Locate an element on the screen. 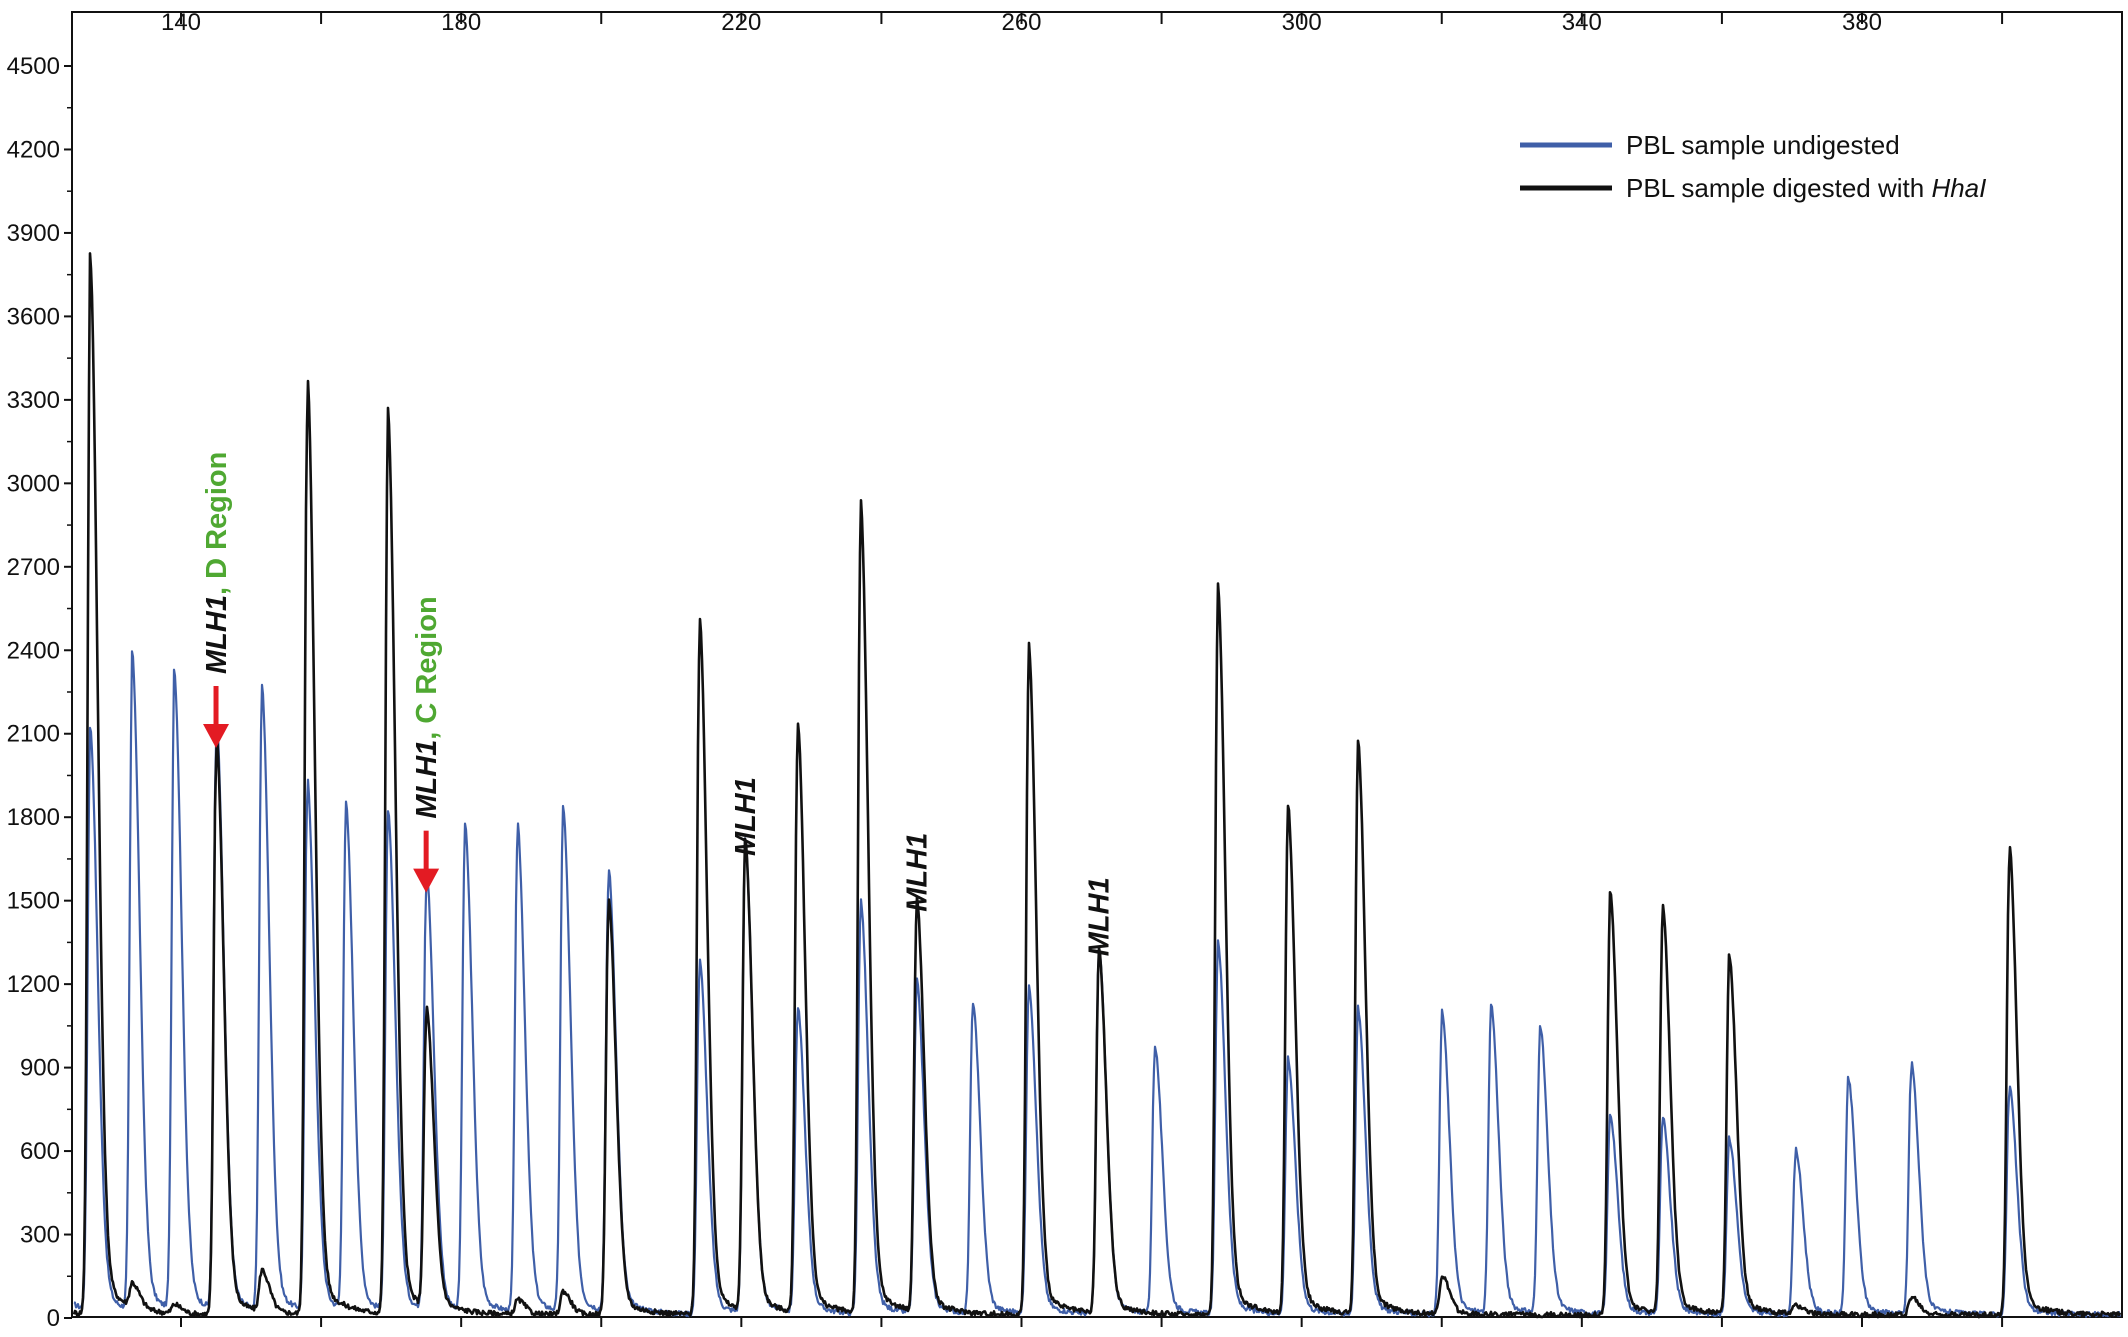 Image resolution: width=2128 pixels, height=1337 pixels. legend-label: PBL sample digested with HhaI is located at coordinates (1806, 188).